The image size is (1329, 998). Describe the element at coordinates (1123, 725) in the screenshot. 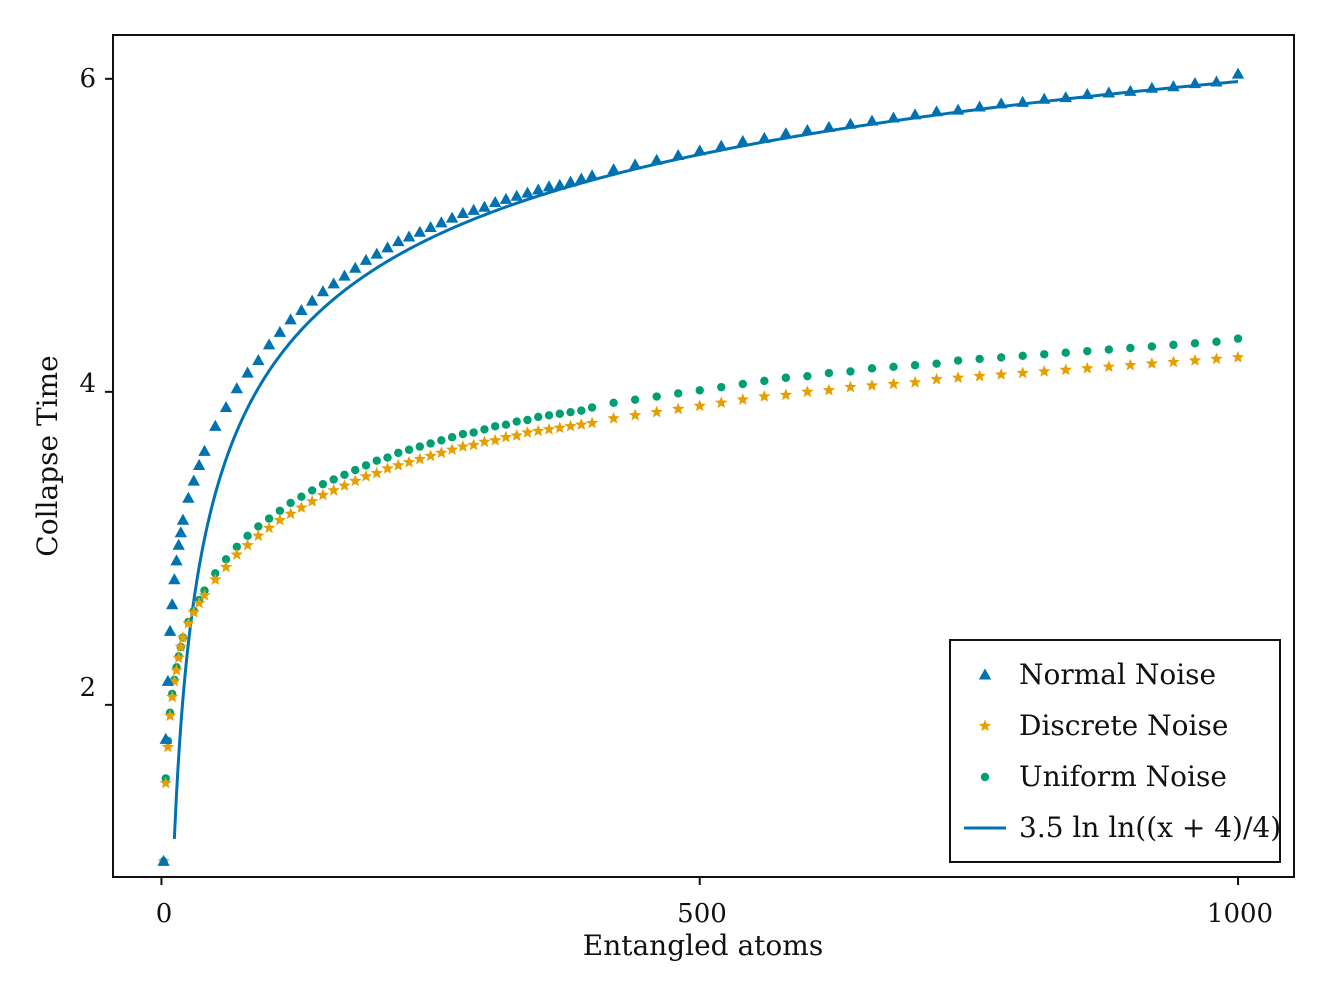

I see `legend-label-discrete-noise: Discrete Noise` at that location.